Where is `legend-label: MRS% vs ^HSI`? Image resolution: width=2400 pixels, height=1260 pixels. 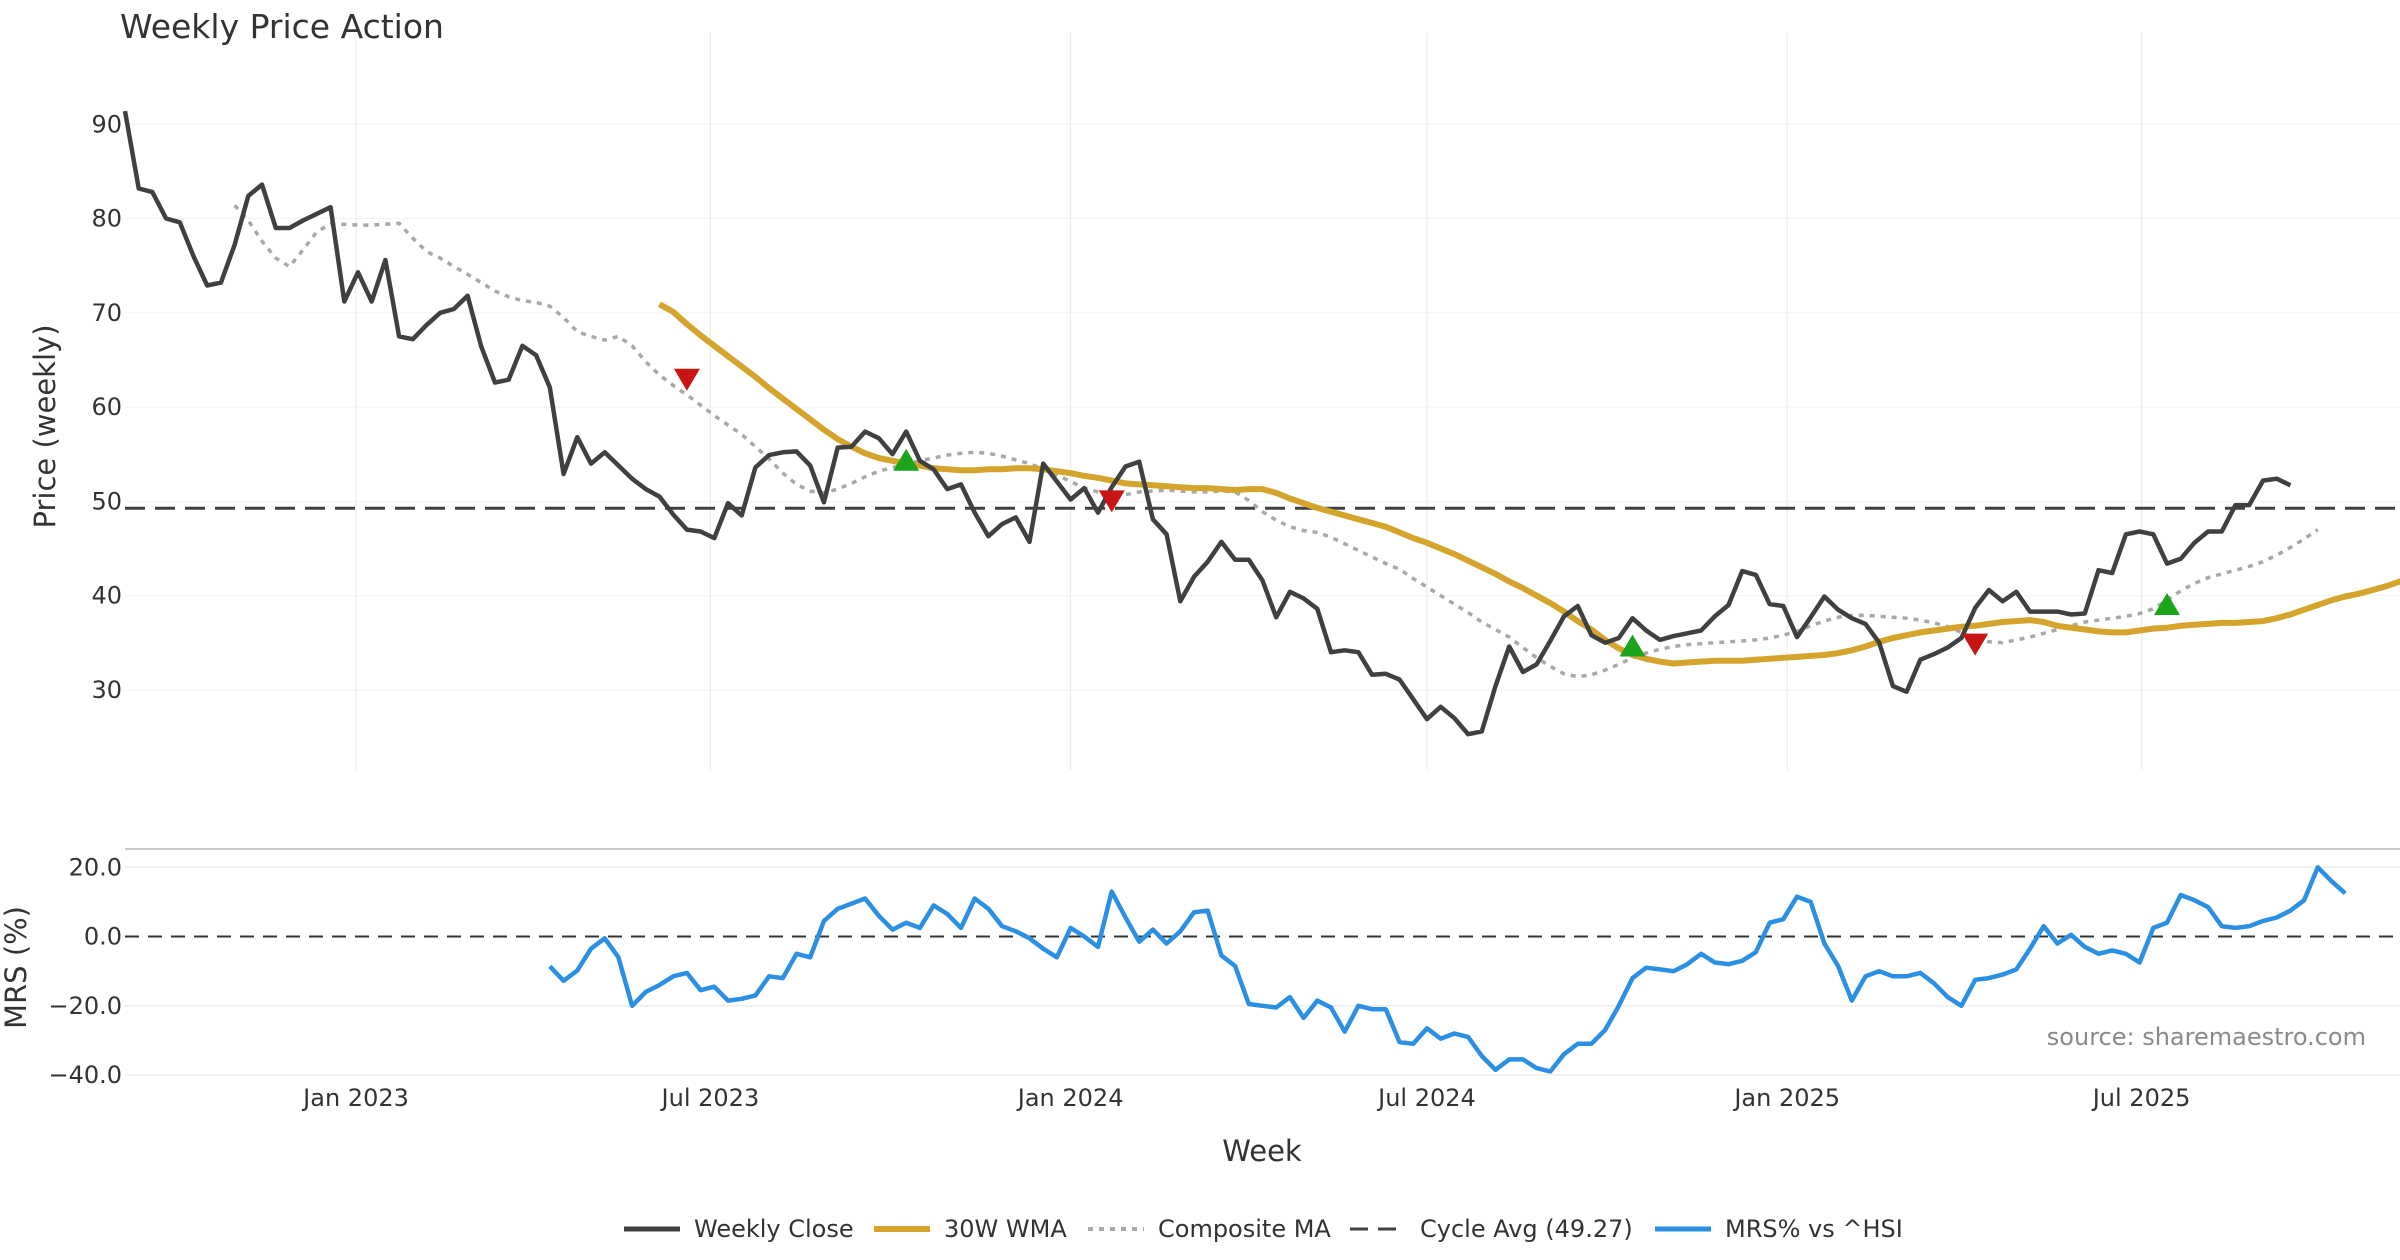 legend-label: MRS% vs ^HSI is located at coordinates (1814, 1229).